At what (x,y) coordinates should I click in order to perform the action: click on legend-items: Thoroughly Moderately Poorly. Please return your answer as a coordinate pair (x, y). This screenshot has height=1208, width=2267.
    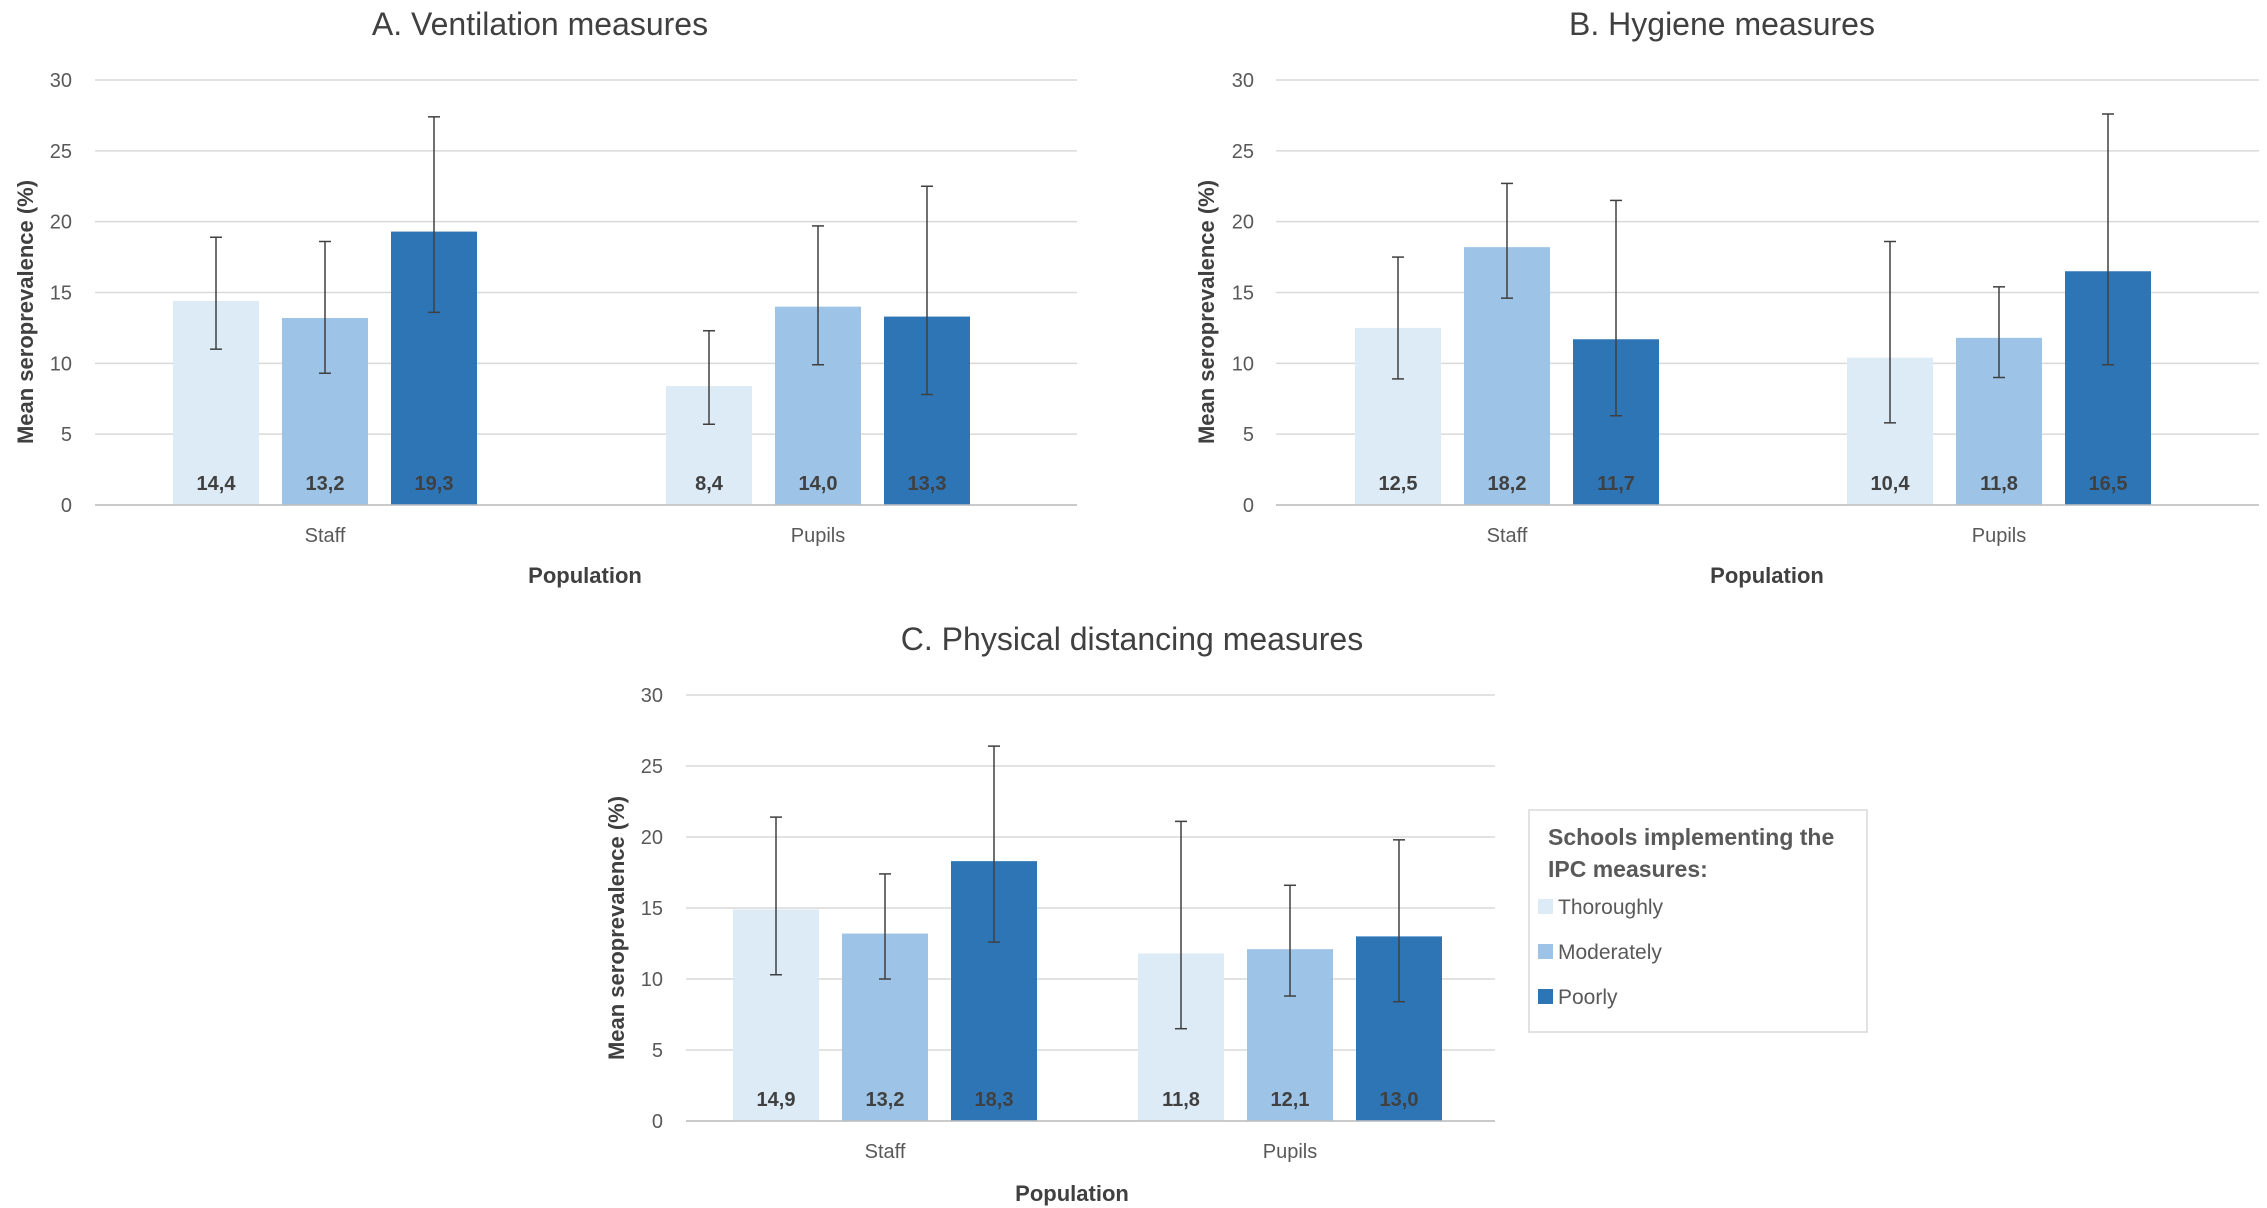
    Looking at the image, I should click on (1601, 952).